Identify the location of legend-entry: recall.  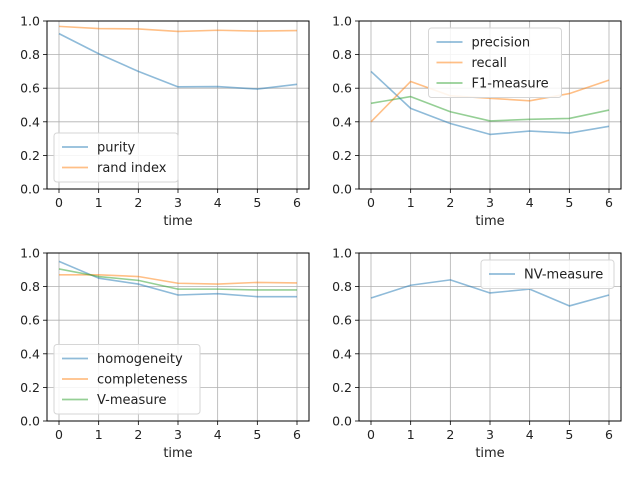
(489, 63).